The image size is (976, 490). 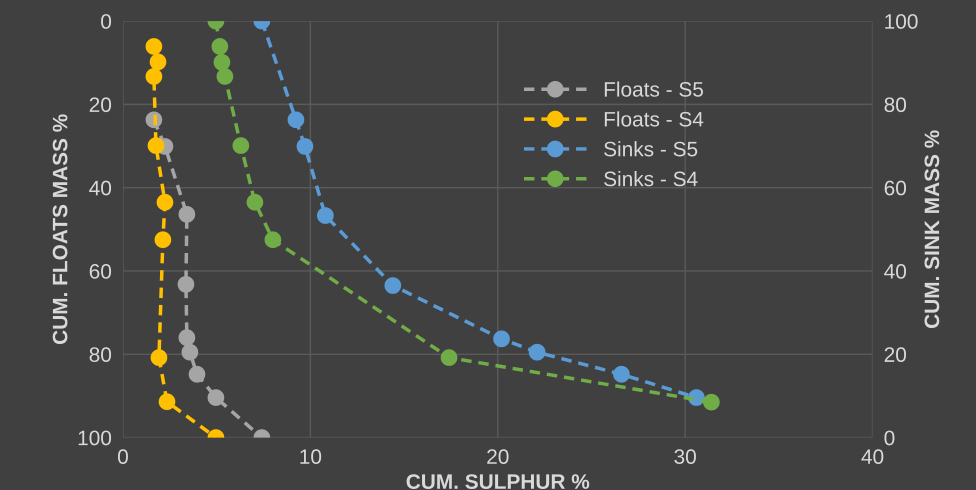 What do you see at coordinates (101, 271) in the screenshot?
I see `y-tick-label: 60` at bounding box center [101, 271].